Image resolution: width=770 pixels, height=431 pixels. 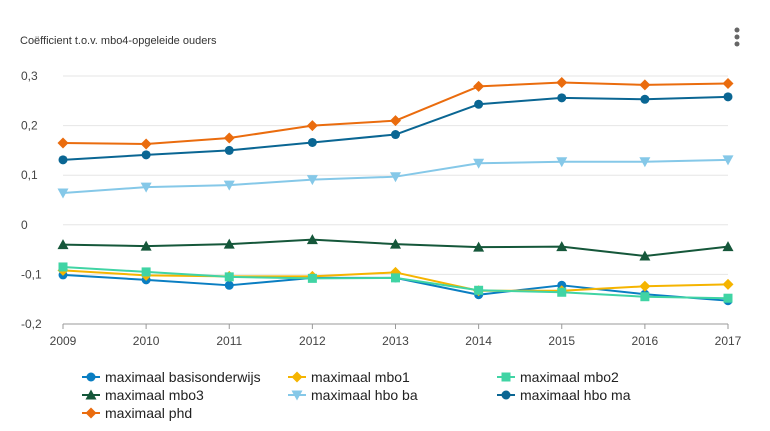 What do you see at coordinates (229, 285) in the screenshot?
I see `data-point-maximaal-basisonderwijs` at bounding box center [229, 285].